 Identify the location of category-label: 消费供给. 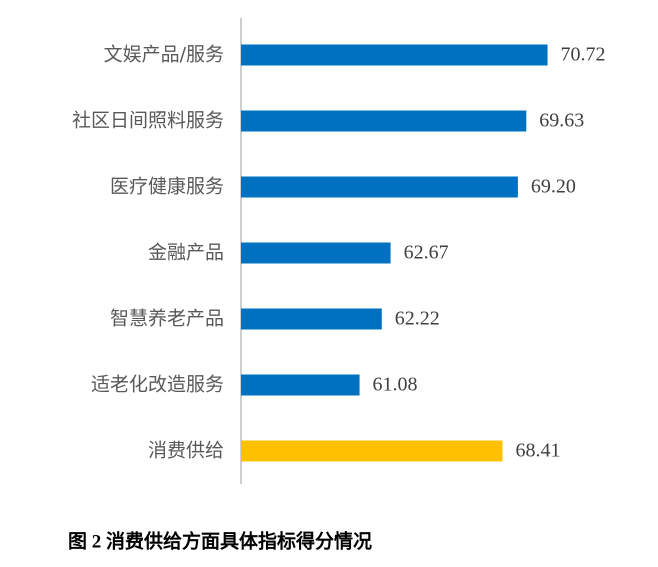
(186, 451).